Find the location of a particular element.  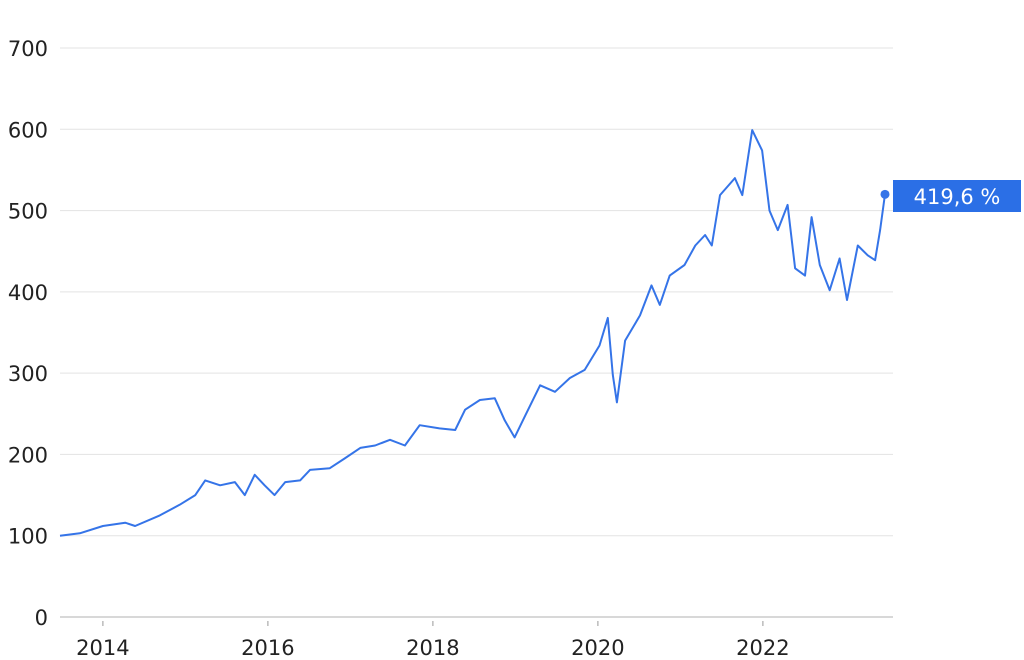

y-tick-label: 600 is located at coordinates (28, 130).